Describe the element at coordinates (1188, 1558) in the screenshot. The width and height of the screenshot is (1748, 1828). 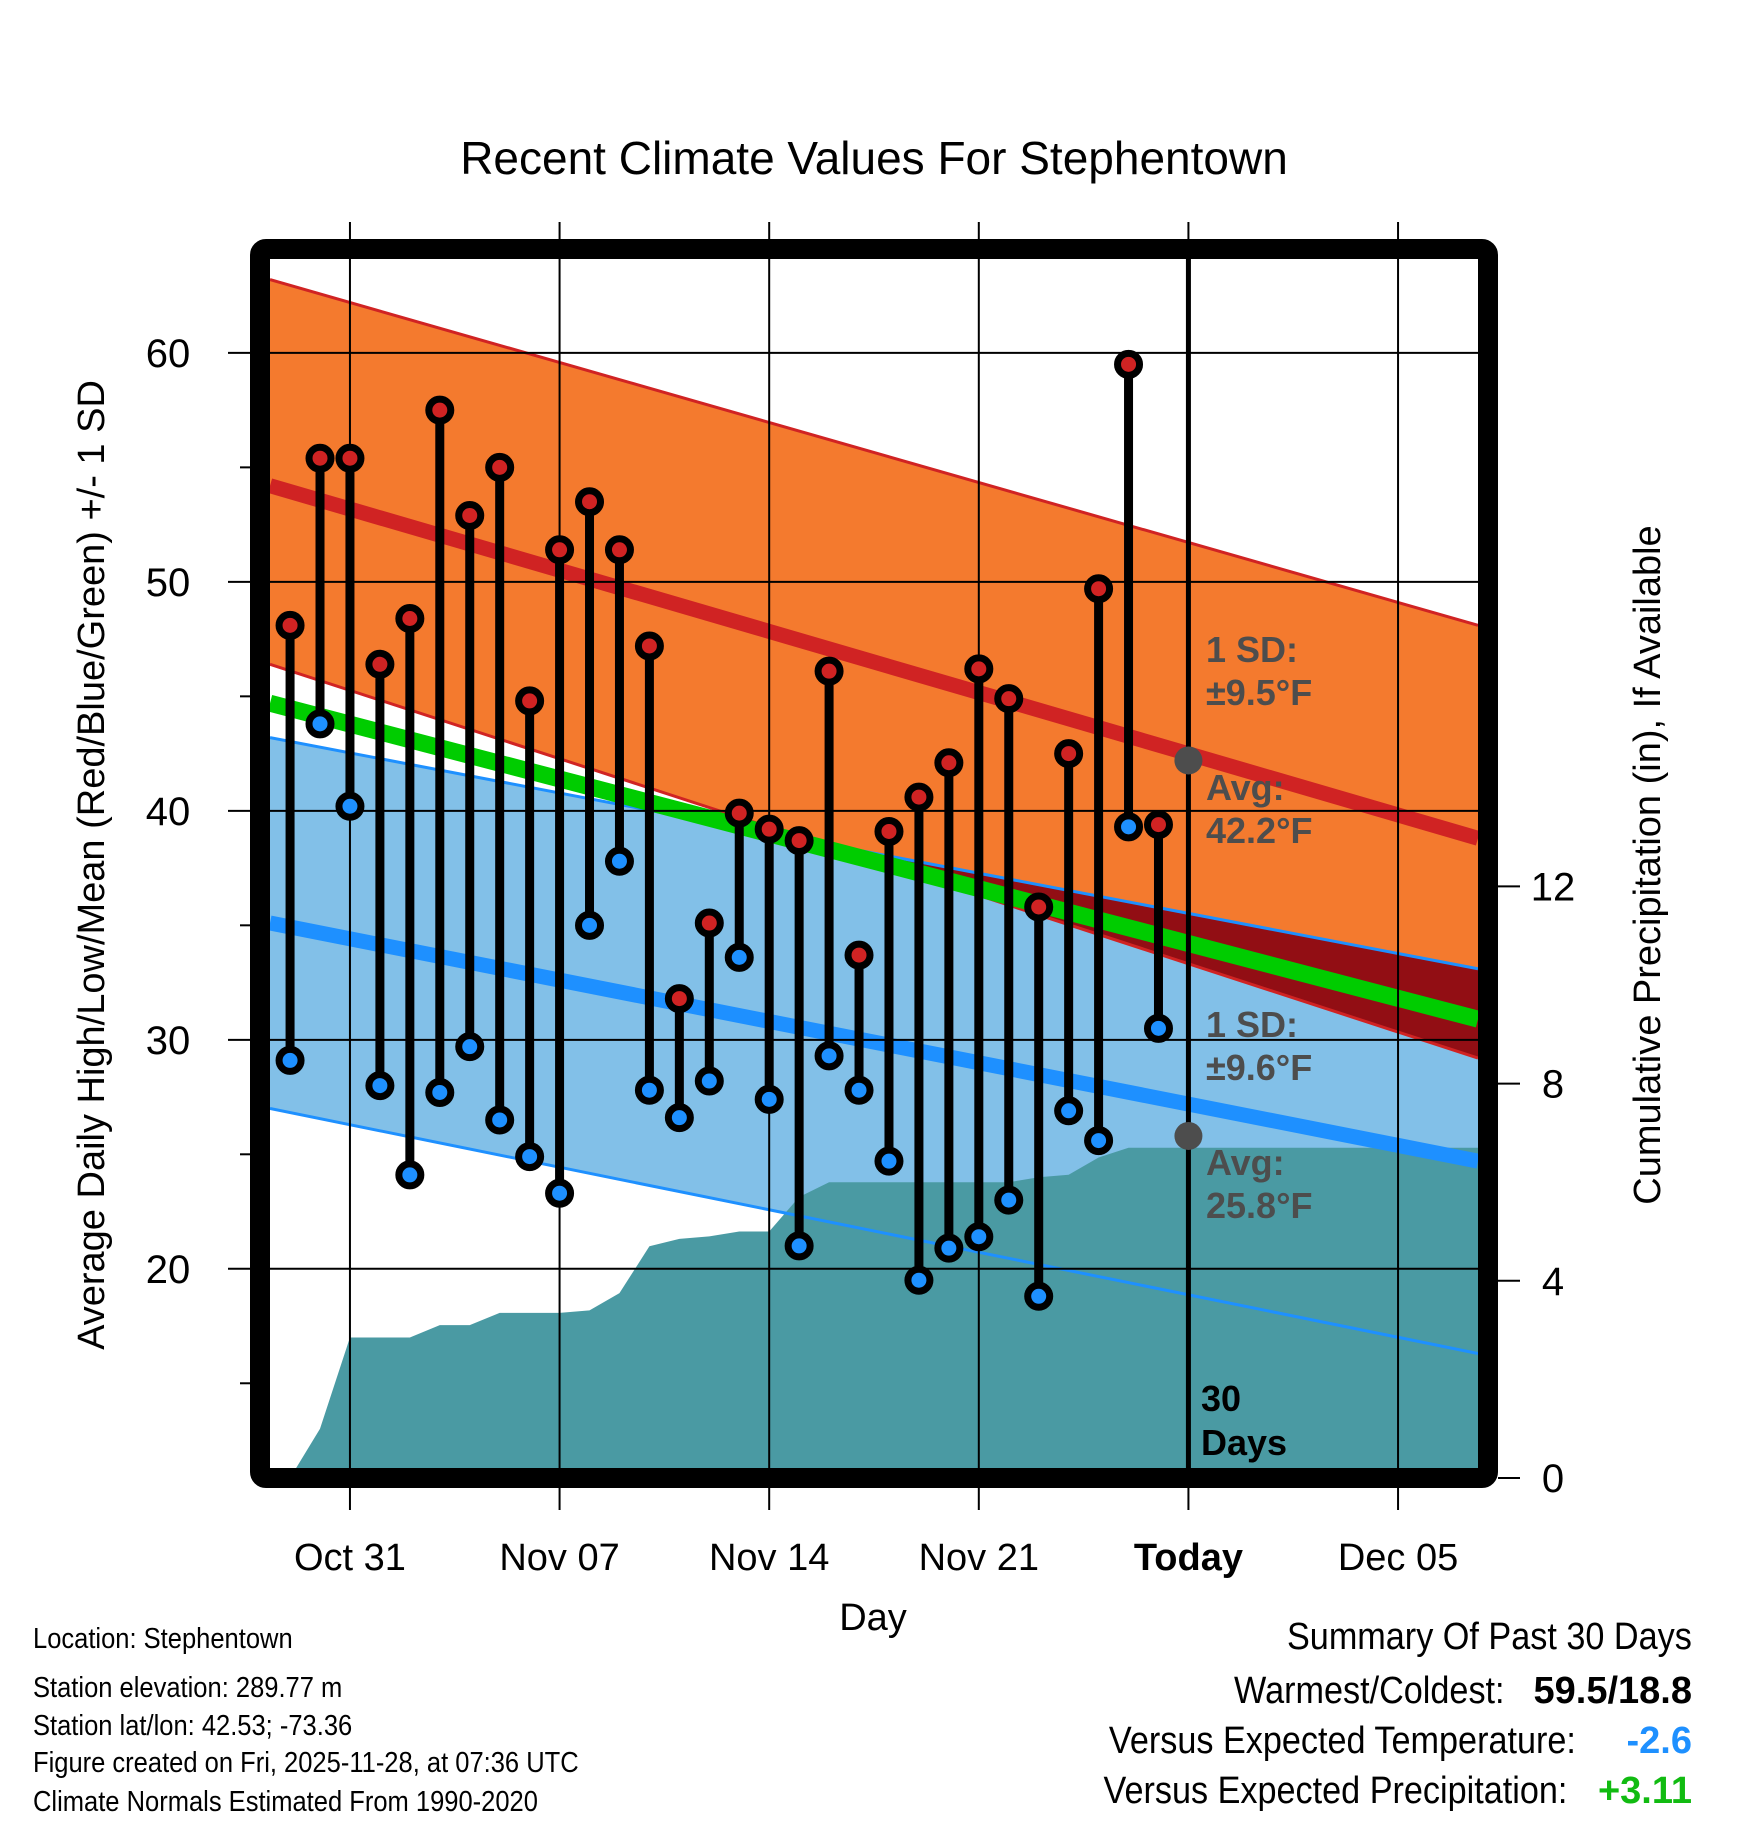
I see `x-tick-label: Today` at that location.